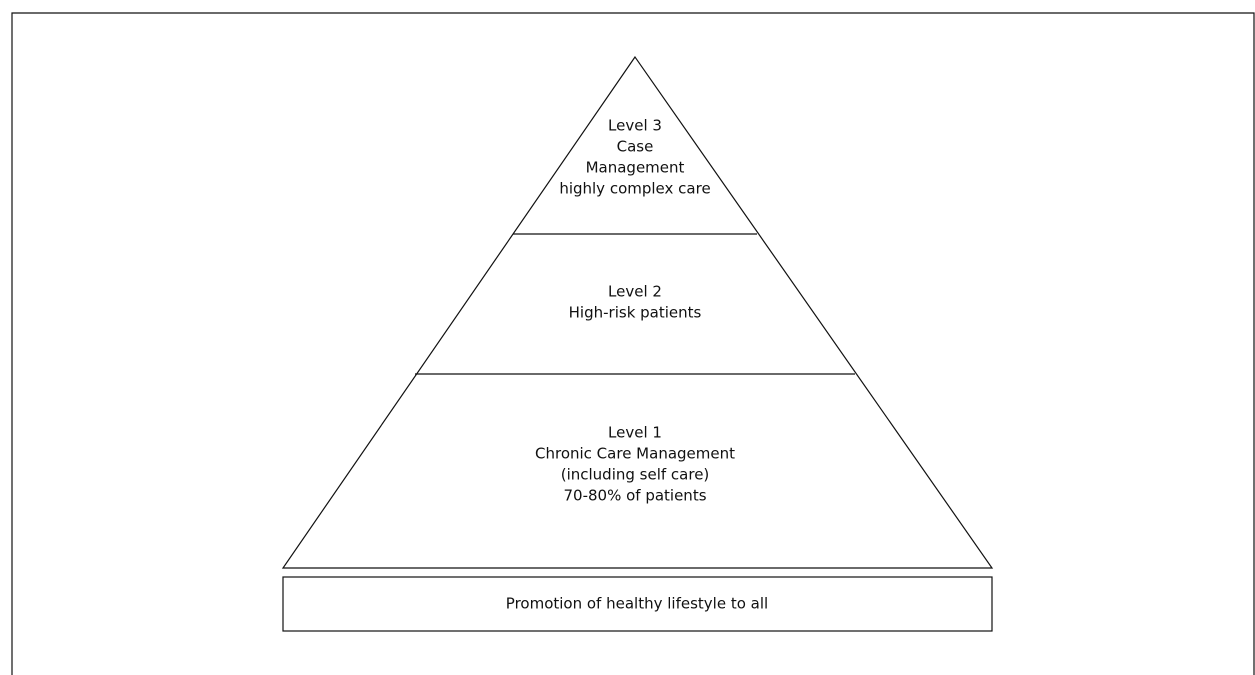  I want to click on base-box, so click(637, 604).